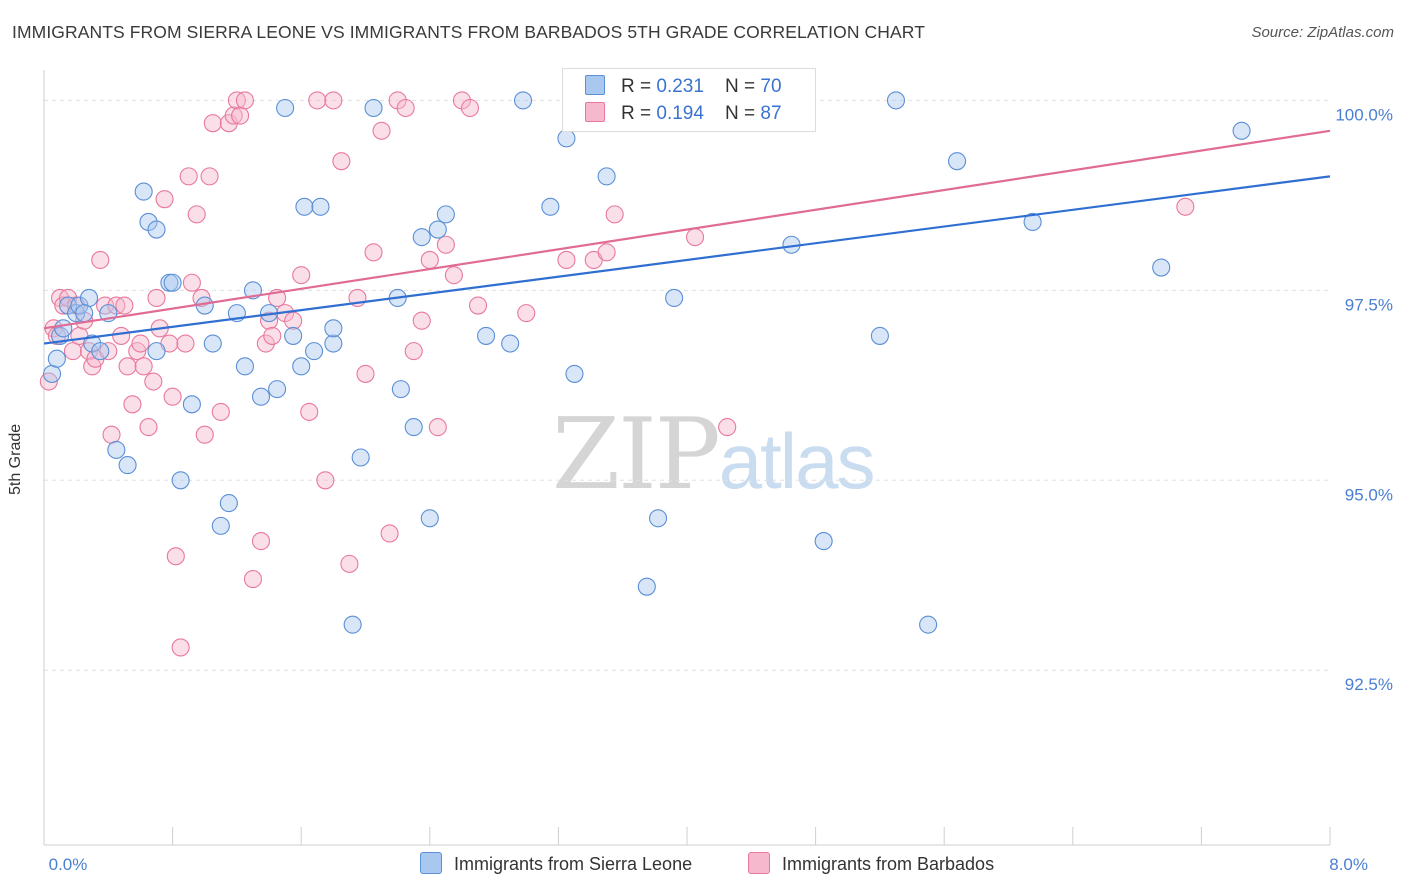  Describe the element at coordinates (759, 863) in the screenshot. I see `bottom-legend-swatch-pink` at that location.